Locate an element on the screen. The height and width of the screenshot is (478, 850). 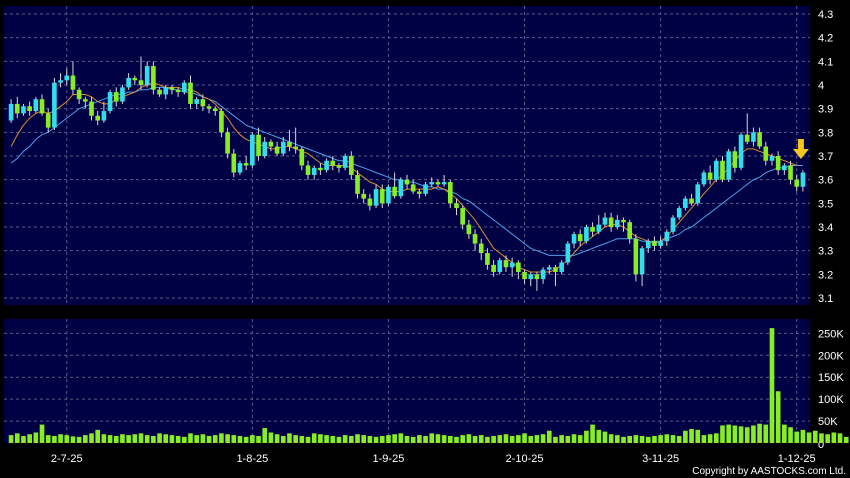
price-axis: 4.3 4.2 4.1 4 3.9 3.8 3.7 3.6 3.5 3.4 3.3 3.2 3.1 is located at coordinates (825, 157).